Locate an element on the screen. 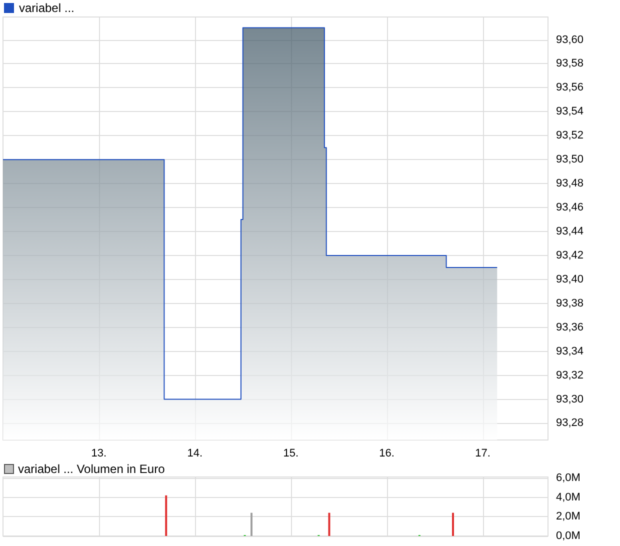 This screenshot has width=620, height=546. y-tick-label: 93,50 is located at coordinates (570, 160).